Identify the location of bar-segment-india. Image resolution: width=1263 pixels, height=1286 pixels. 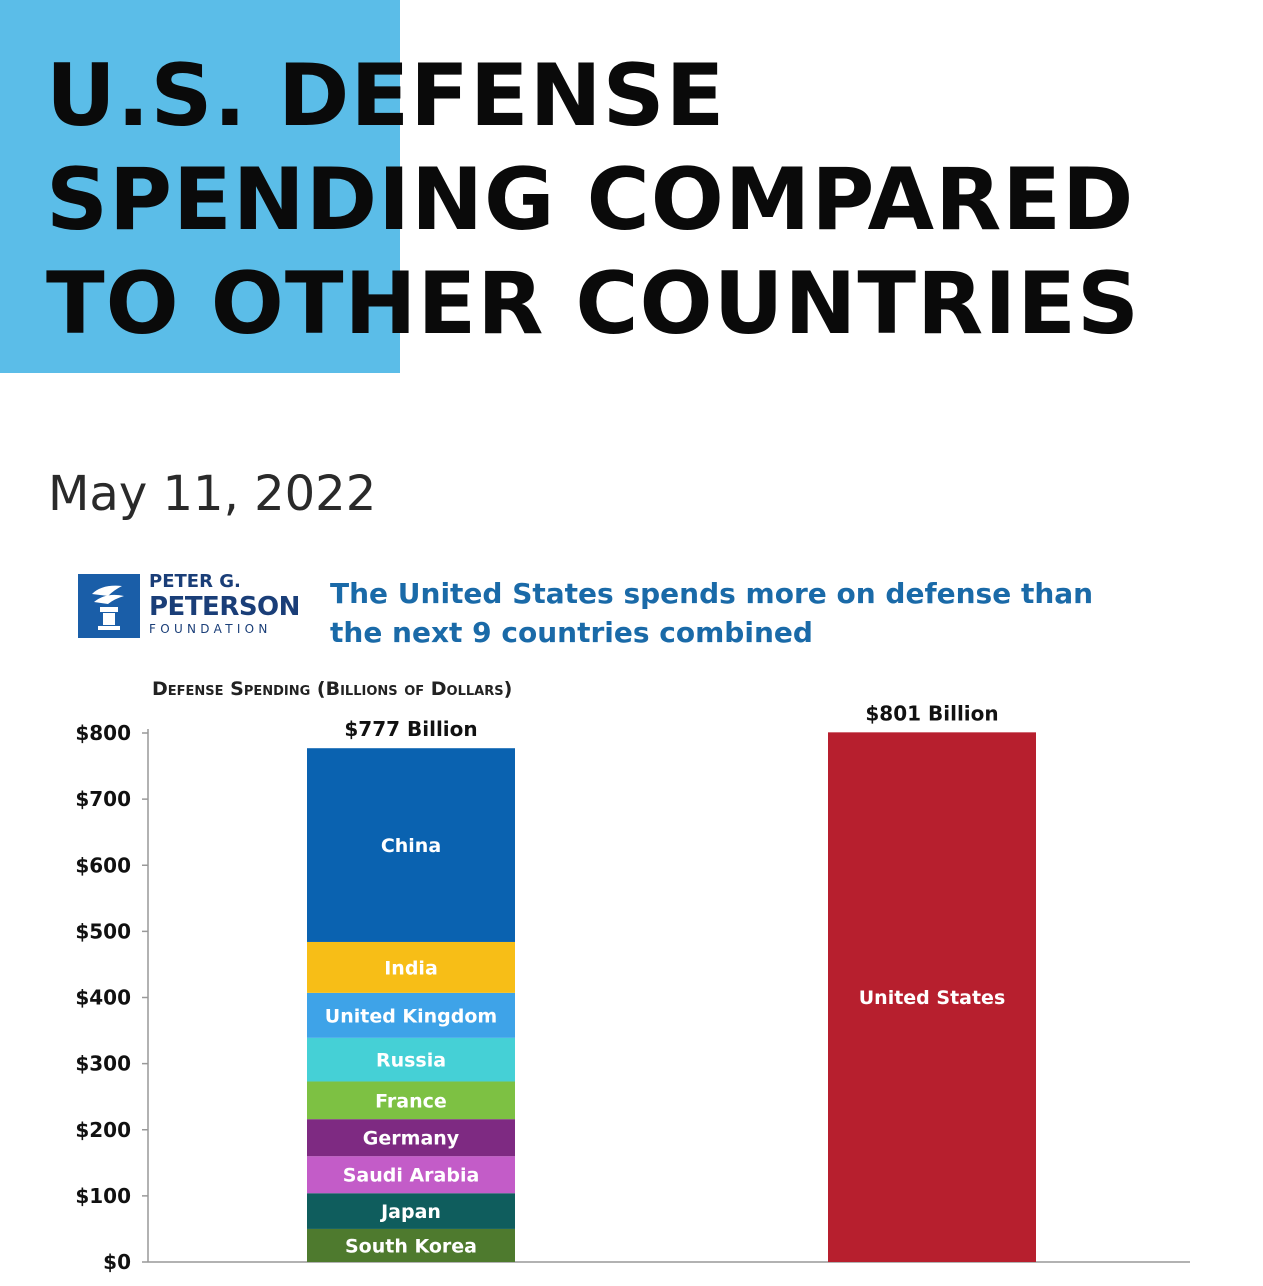
(411, 967).